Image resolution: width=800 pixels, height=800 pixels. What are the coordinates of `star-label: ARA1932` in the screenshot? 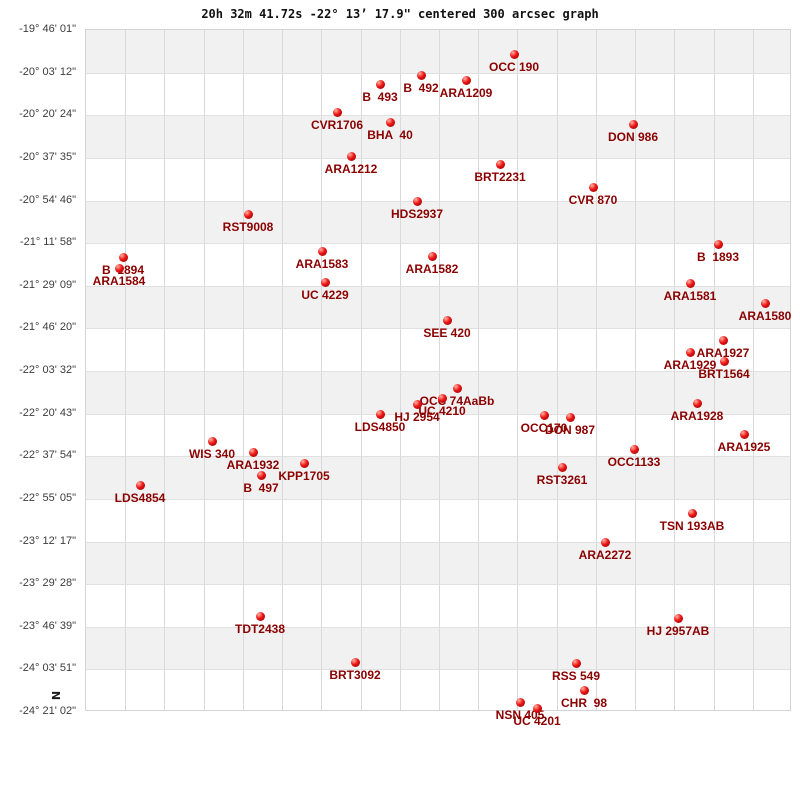 It's located at (253, 465).